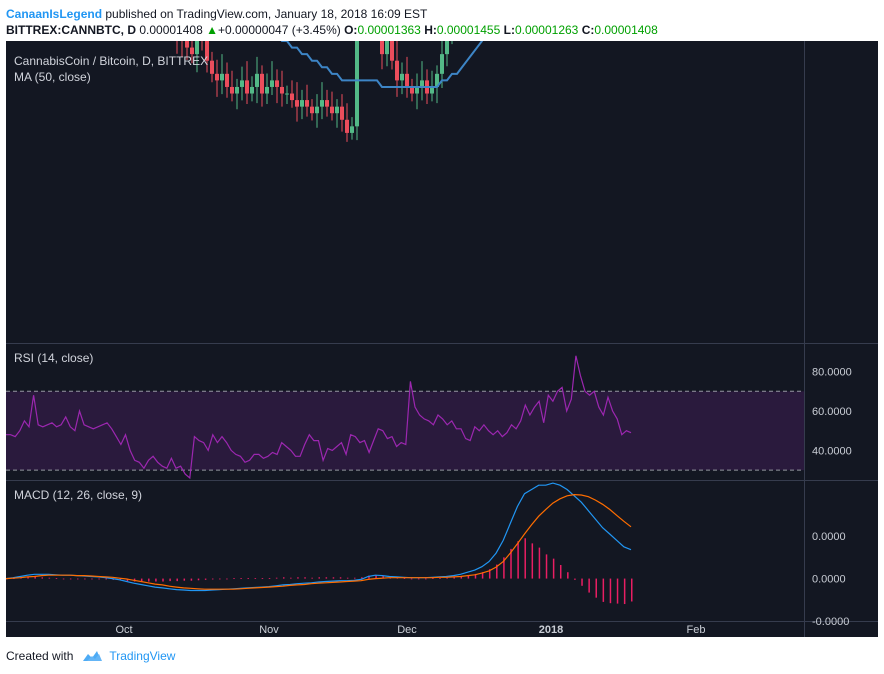  Describe the element at coordinates (382, 64) in the screenshot. I see `ma-line` at that location.